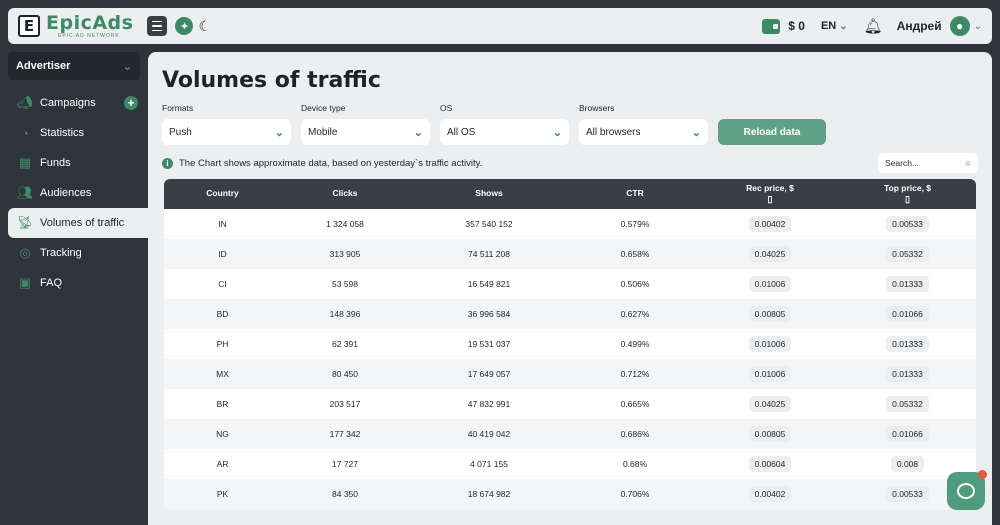  I want to click on table-cell: 0.686%, so click(635, 434).